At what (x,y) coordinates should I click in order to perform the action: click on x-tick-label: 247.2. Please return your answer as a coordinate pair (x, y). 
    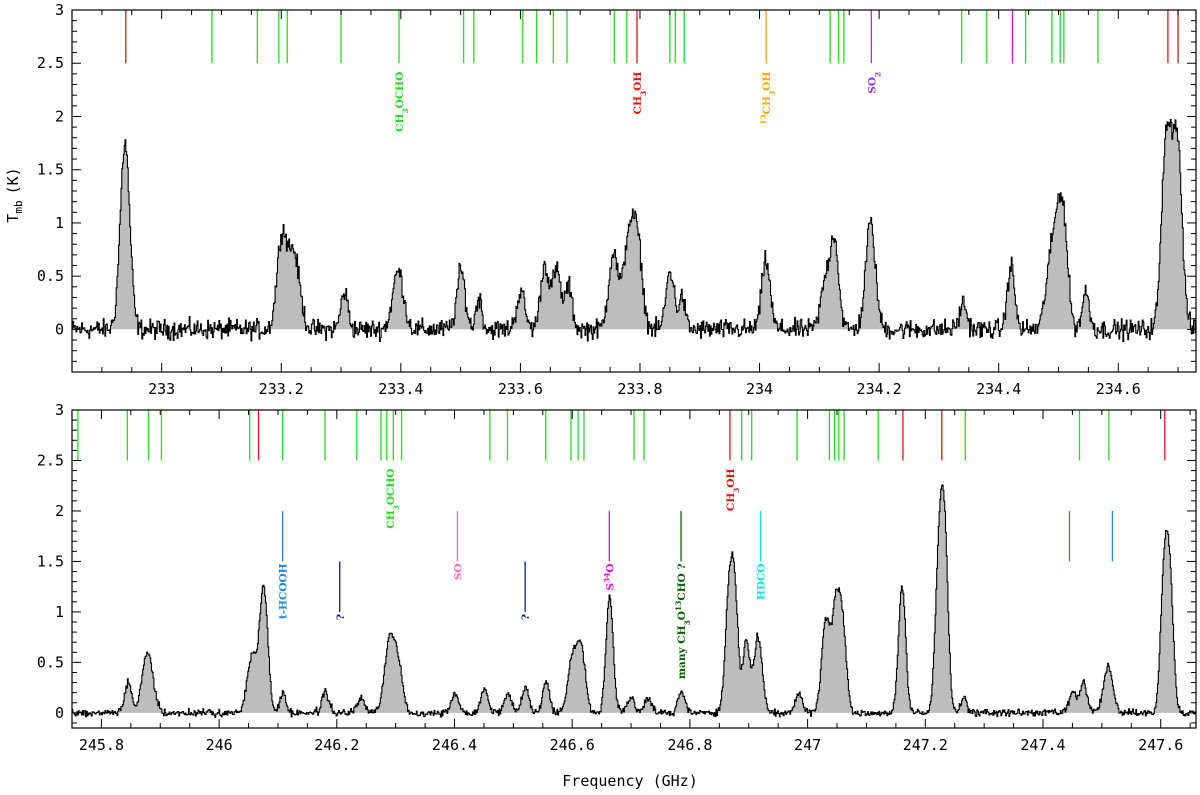
    Looking at the image, I should click on (925, 745).